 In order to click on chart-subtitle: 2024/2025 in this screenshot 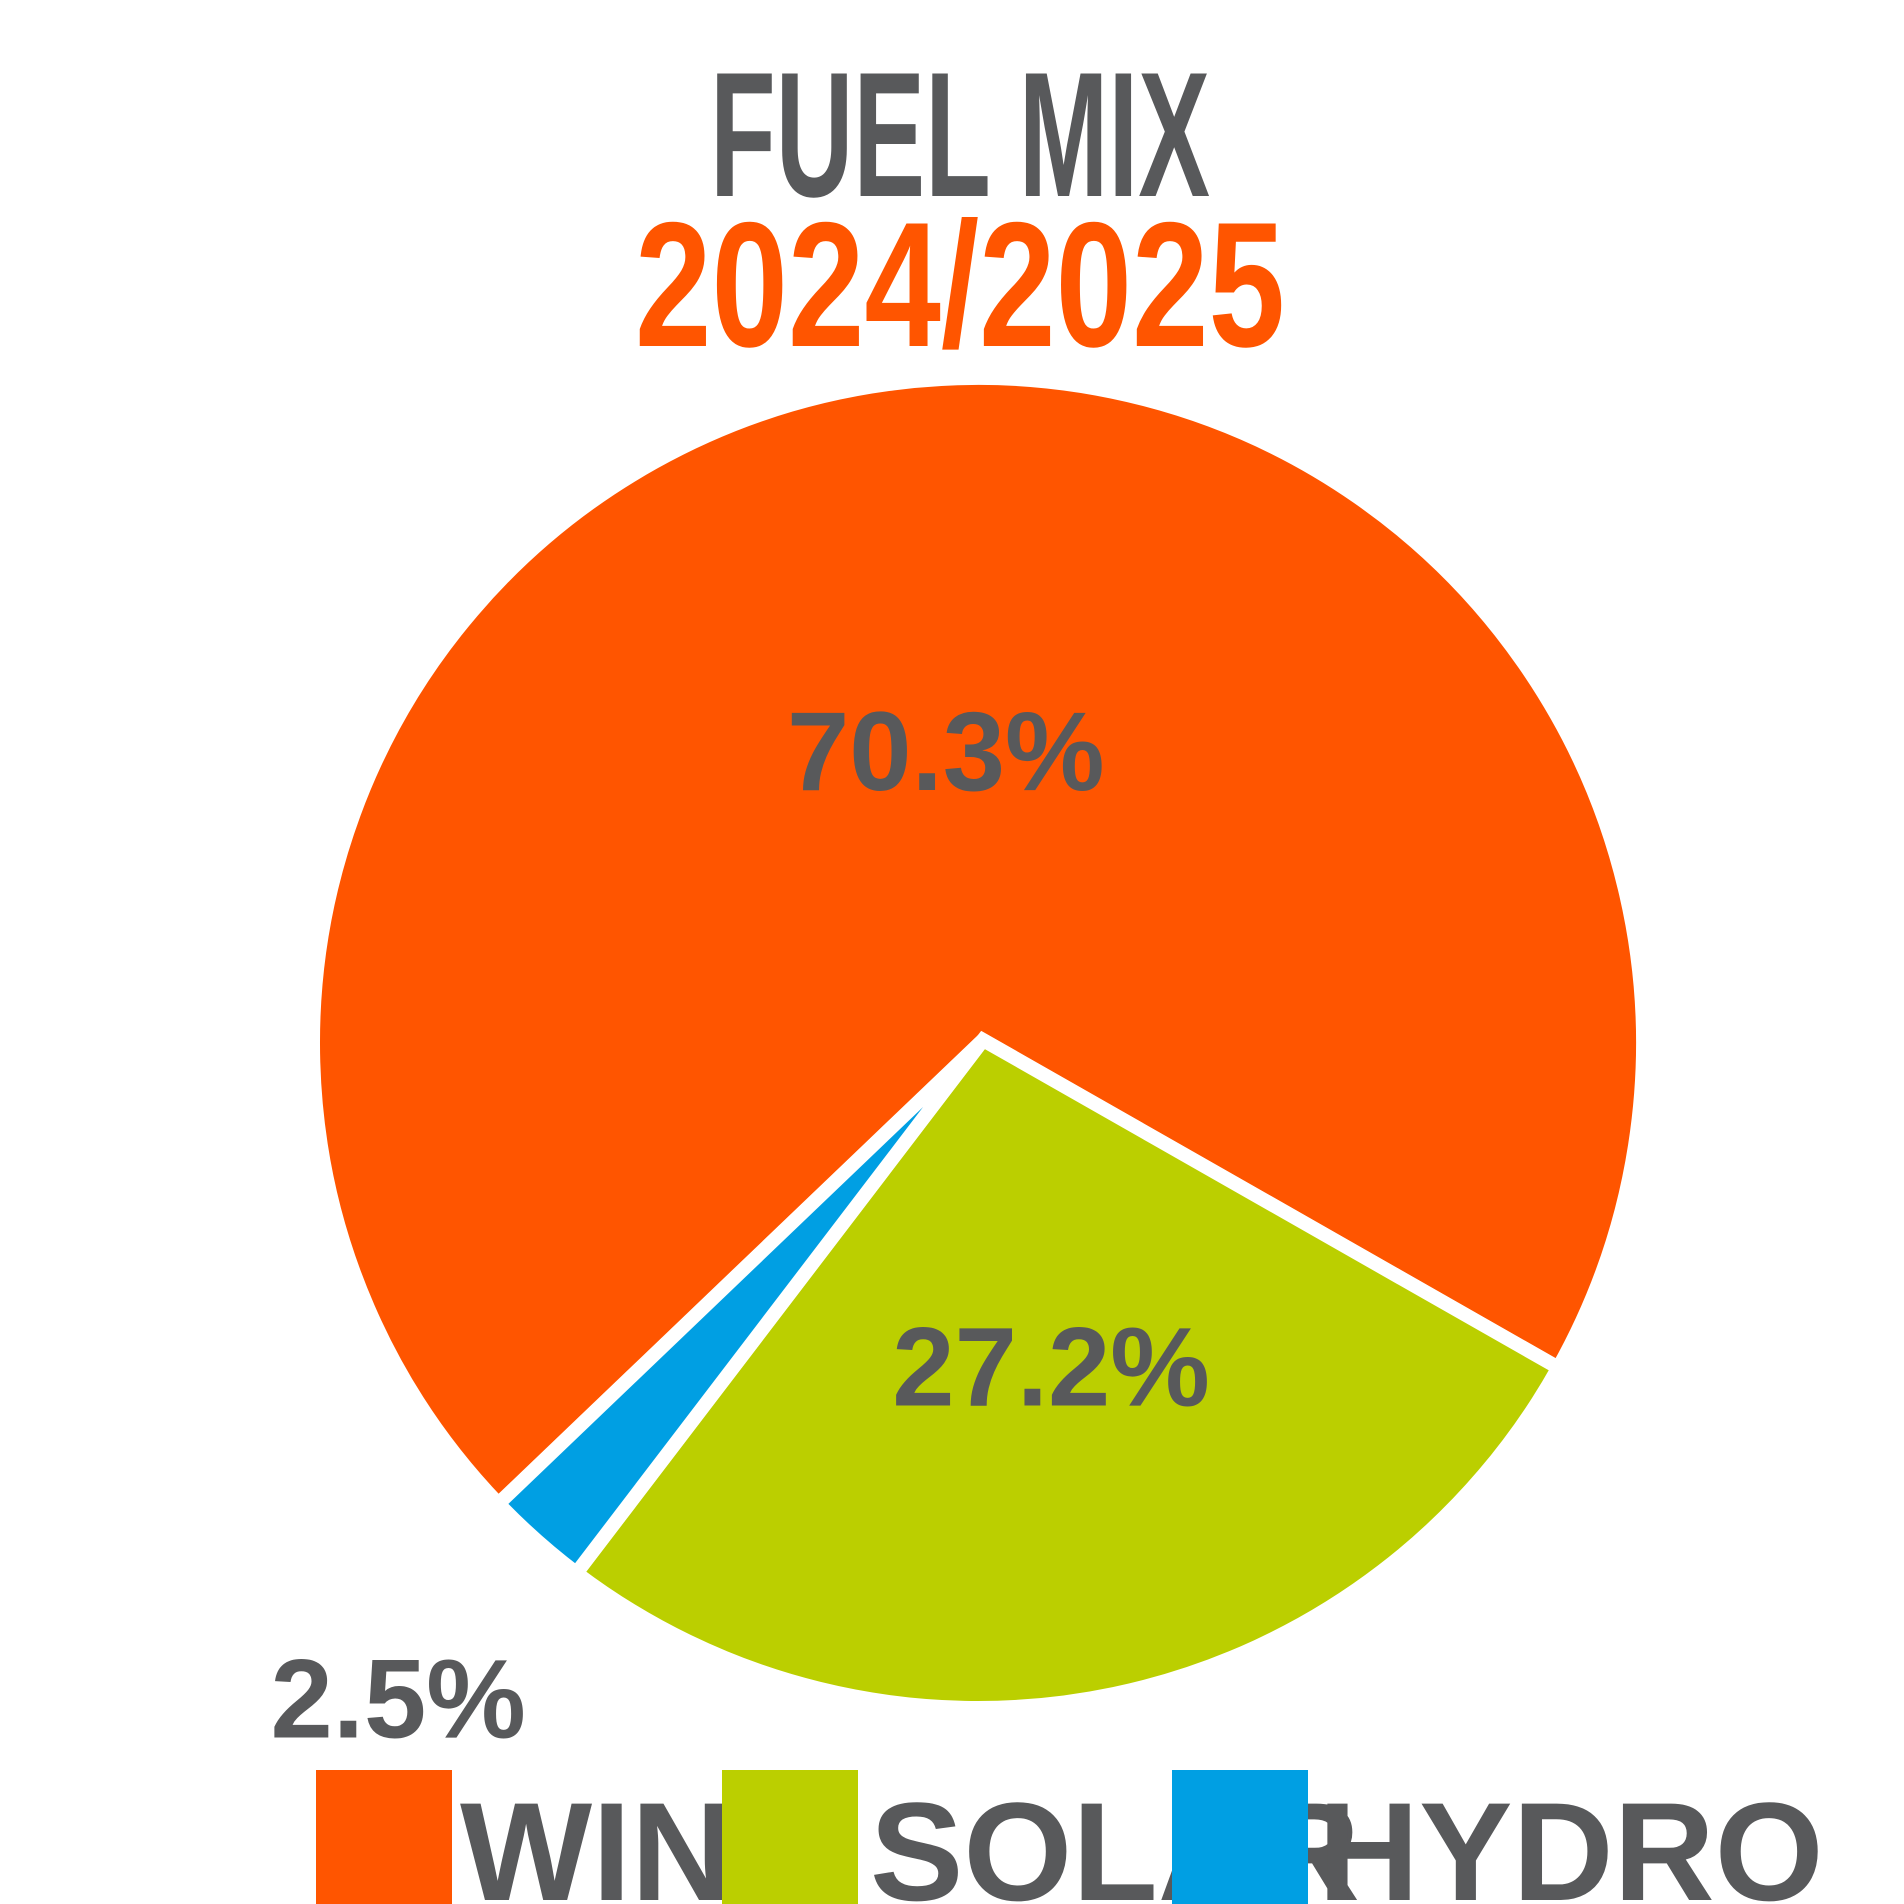, I will do `click(960, 284)`.